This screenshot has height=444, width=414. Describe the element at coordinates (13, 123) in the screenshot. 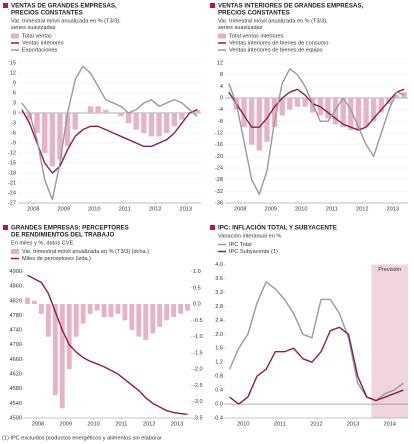

I see `y-tick-label: -3` at that location.